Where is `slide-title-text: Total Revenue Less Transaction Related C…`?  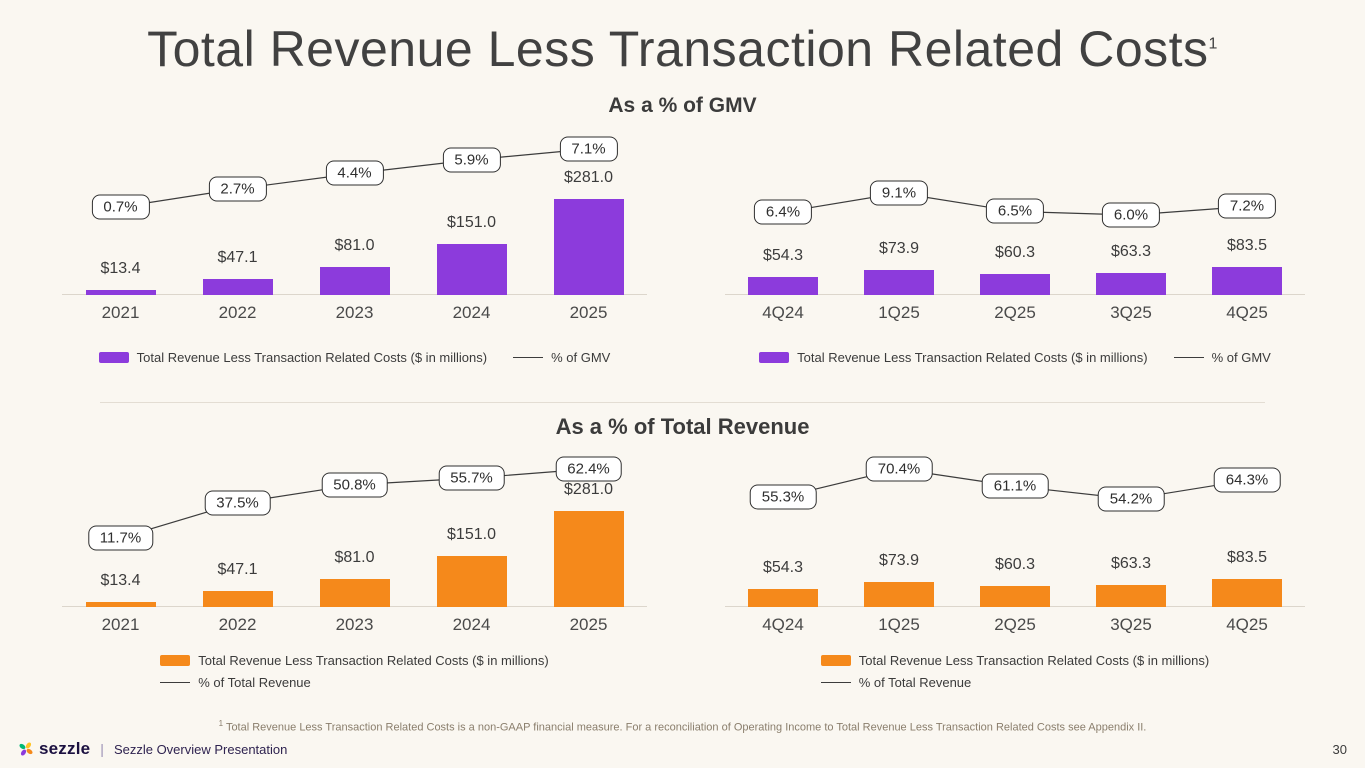
slide-title-text: Total Revenue Less Transaction Related C… is located at coordinates (678, 49).